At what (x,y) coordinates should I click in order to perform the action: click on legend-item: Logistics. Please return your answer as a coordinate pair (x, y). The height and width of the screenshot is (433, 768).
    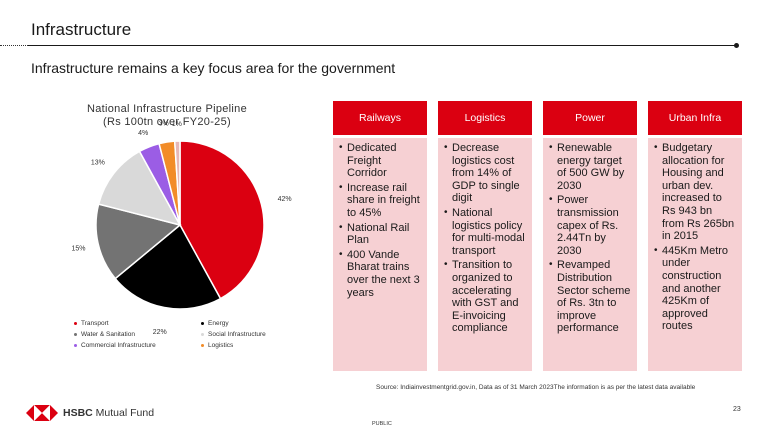
    Looking at the image, I should click on (217, 345).